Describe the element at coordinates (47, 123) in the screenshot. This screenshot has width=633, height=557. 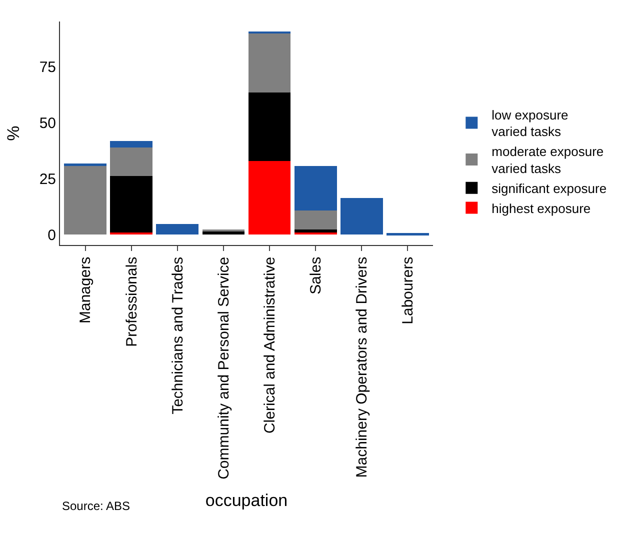
I see `y-tick-label: 50` at that location.